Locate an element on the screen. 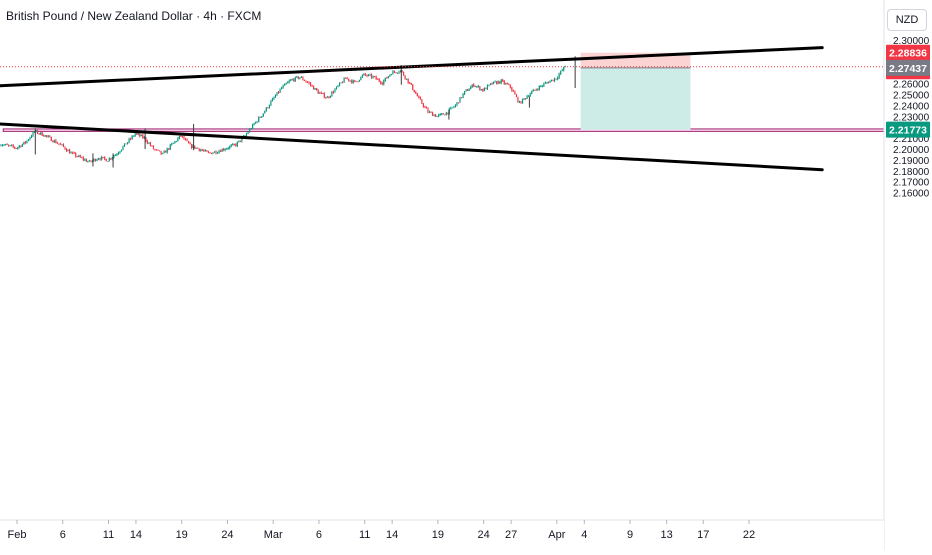  currency-unit-button: NZD is located at coordinates (907, 20).